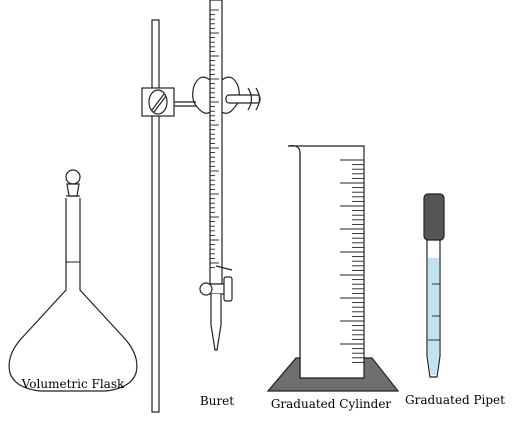 This screenshot has height=421, width=512. Describe the element at coordinates (433, 316) in the screenshot. I see `pipet-liquid` at that location.